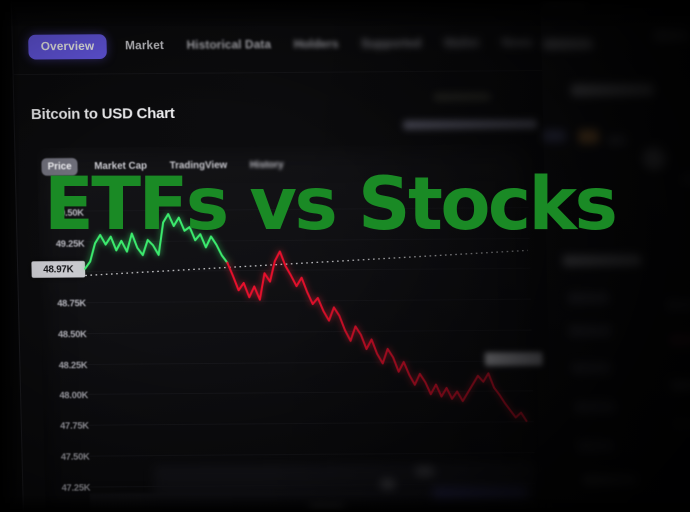 This screenshot has width=690, height=512. What do you see at coordinates (198, 165) in the screenshot?
I see `subtab-tradingview: TradingView` at bounding box center [198, 165].